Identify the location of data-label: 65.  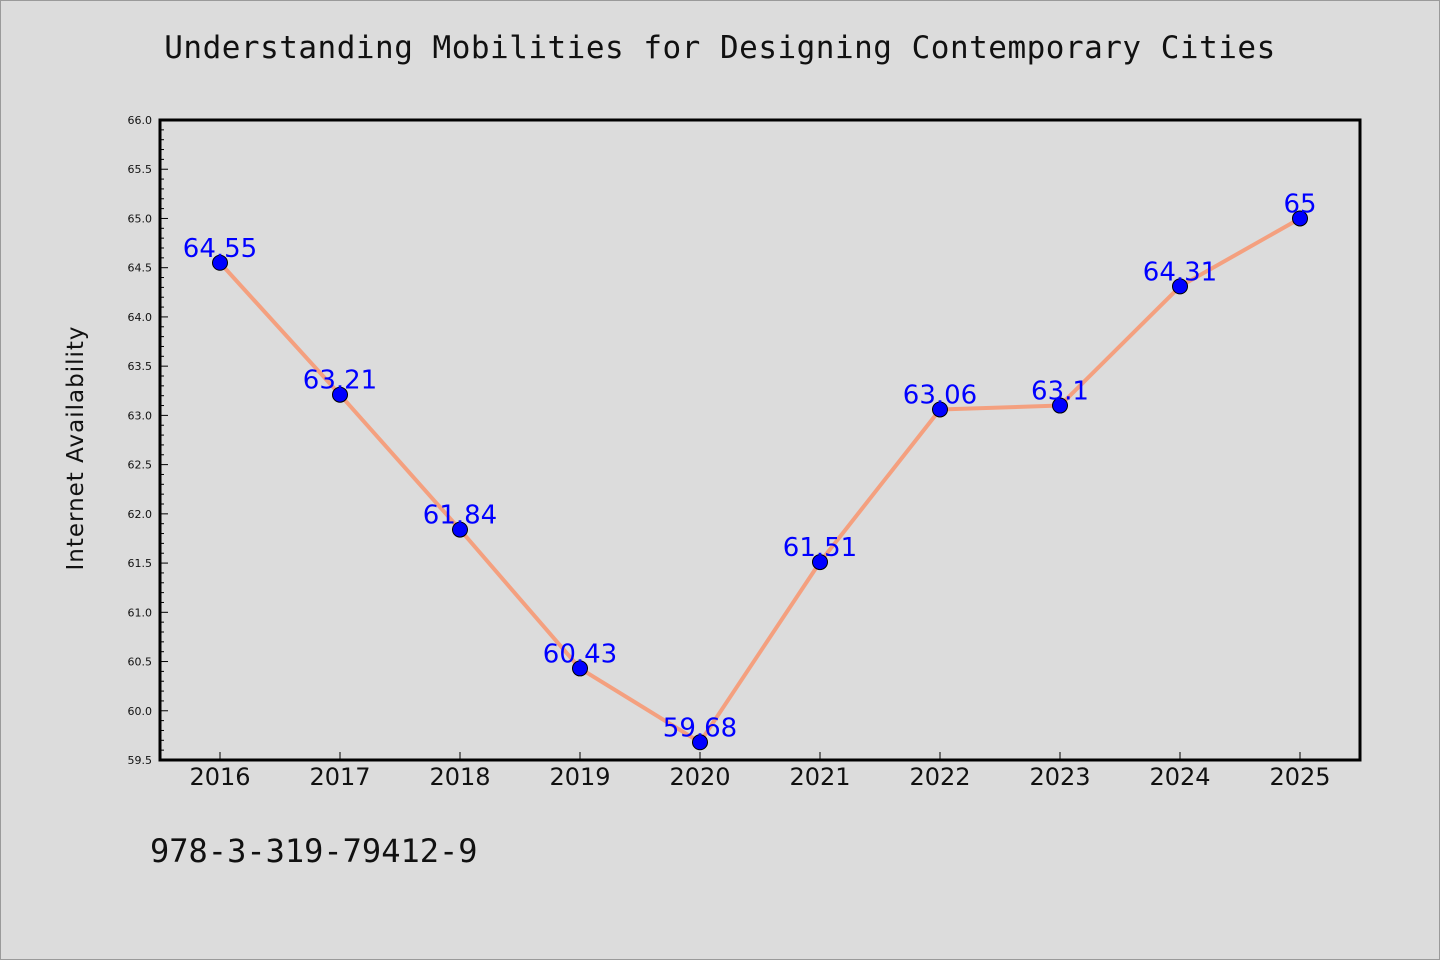
(1299, 204).